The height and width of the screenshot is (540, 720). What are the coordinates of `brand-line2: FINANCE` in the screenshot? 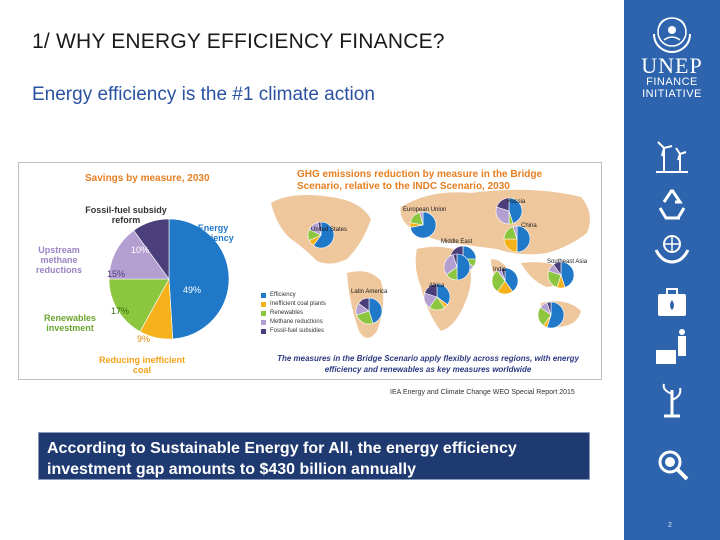 It's located at (672, 82).